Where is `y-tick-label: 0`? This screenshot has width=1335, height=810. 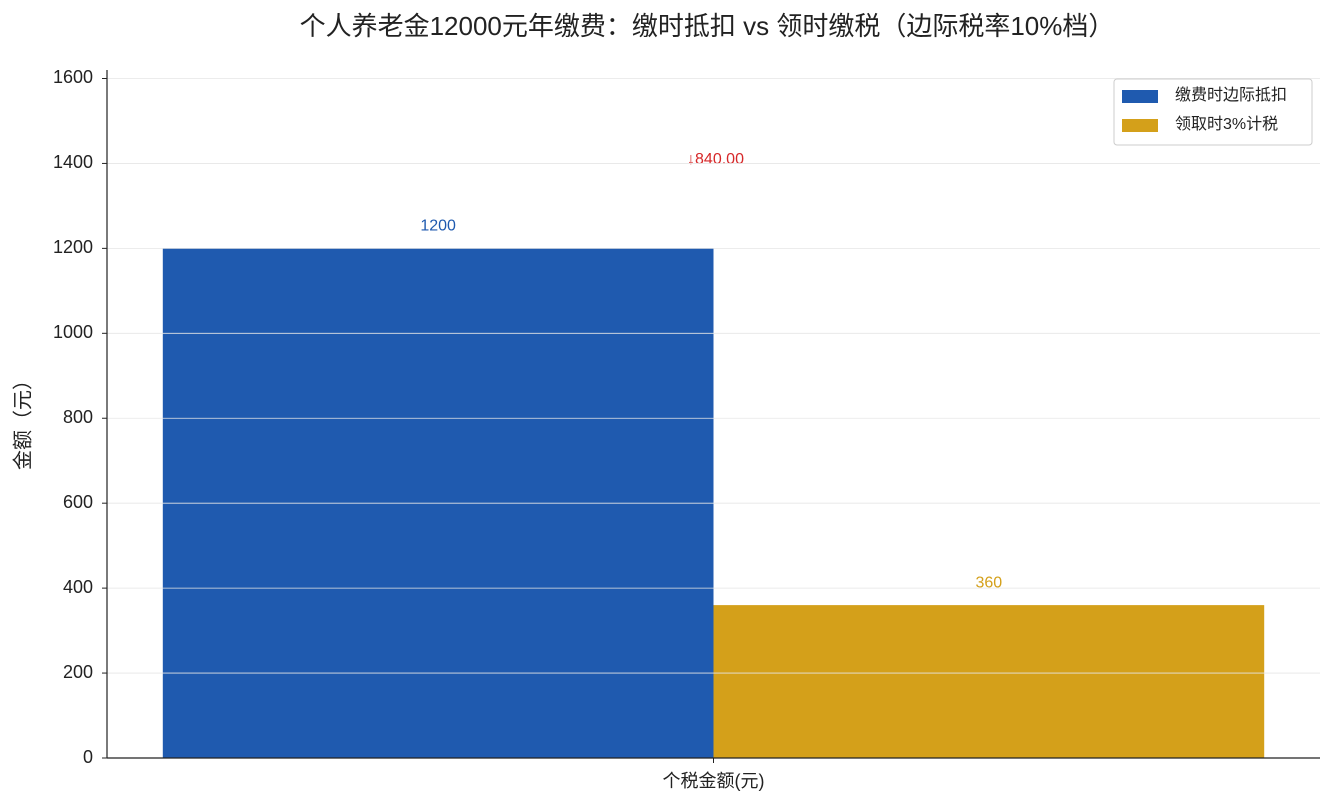
y-tick-label: 0 is located at coordinates (88, 757).